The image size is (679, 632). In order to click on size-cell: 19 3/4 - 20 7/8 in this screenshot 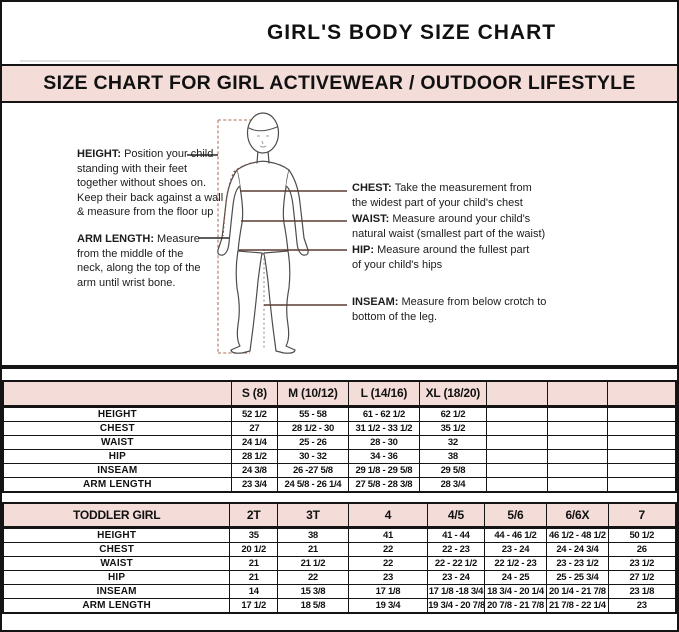, I will do `click(456, 606)`.